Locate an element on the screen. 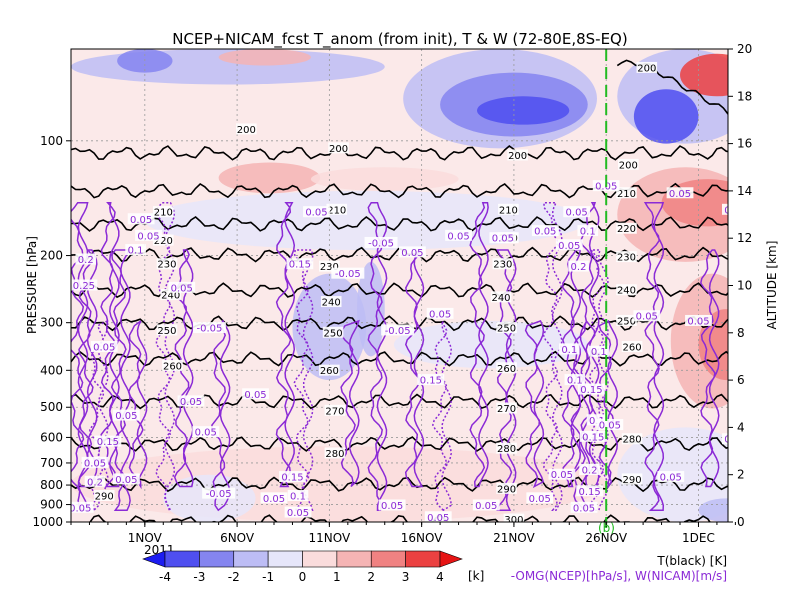  y-tick-label-1: 200 is located at coordinates (51, 256).